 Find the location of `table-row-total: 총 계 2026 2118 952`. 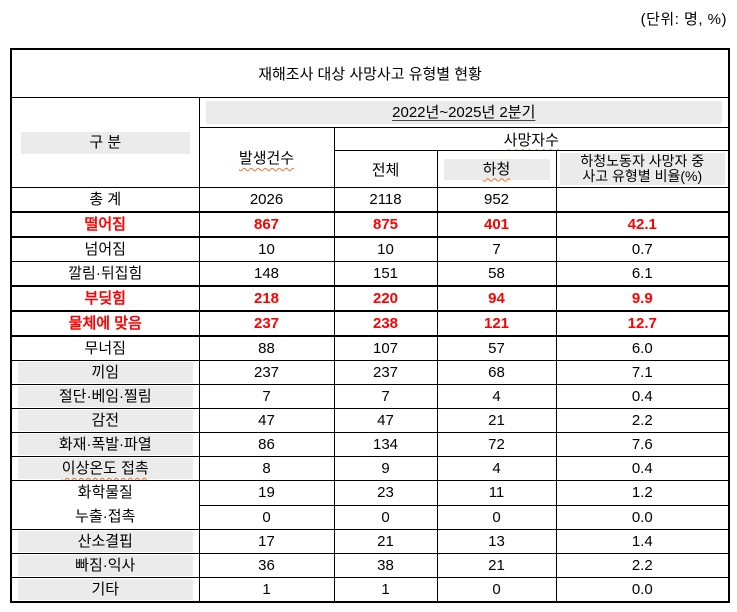

table-row-total: 총 계 2026 2118 952 is located at coordinates (370, 200).